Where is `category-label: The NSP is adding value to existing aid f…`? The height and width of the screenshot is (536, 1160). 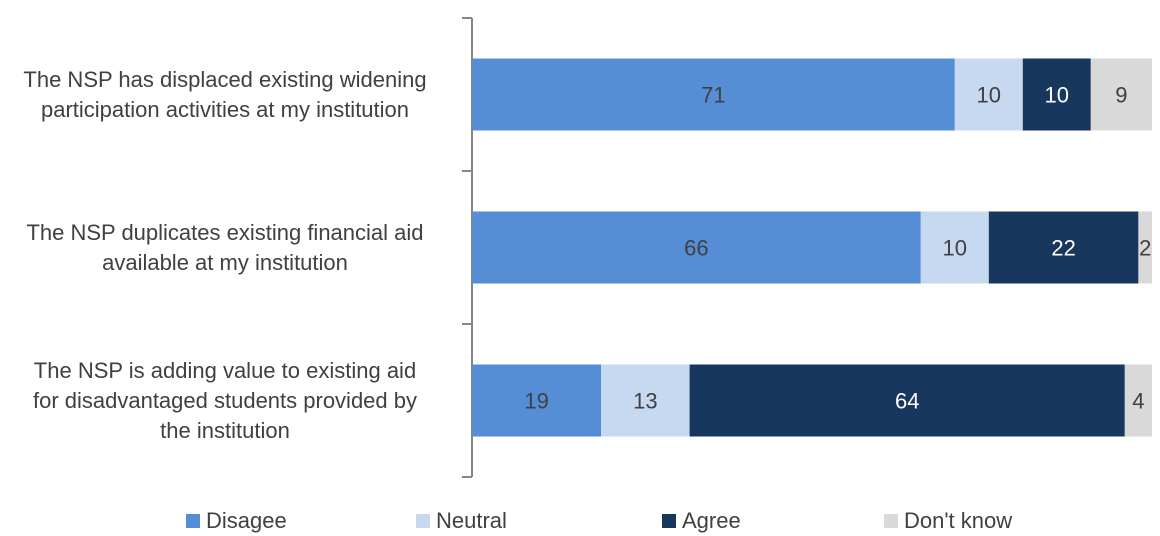 category-label: The NSP is adding value to existing aid f… is located at coordinates (225, 401).